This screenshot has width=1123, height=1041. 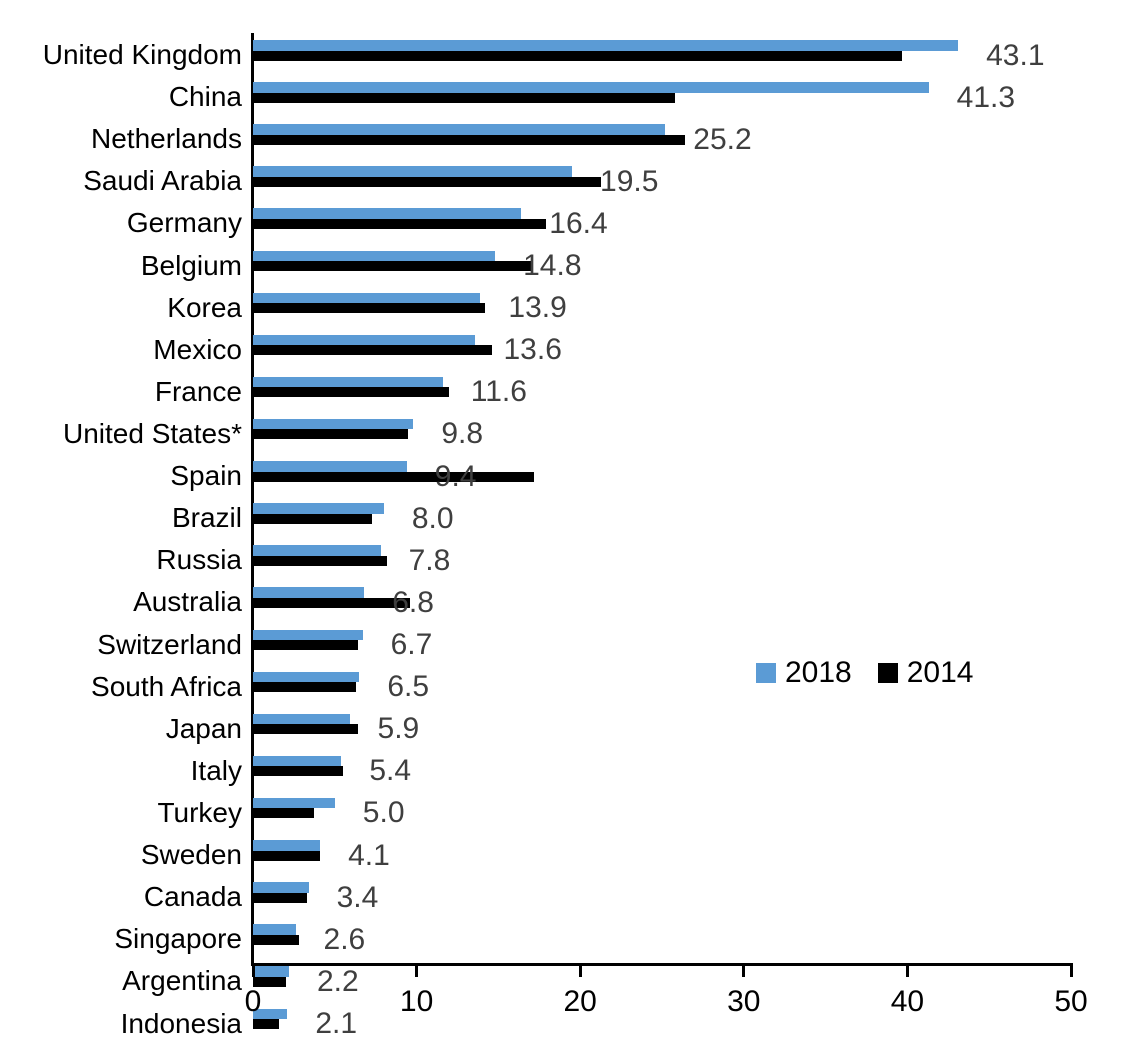 What do you see at coordinates (907, 1001) in the screenshot?
I see `x-axis-tick-label: 40` at bounding box center [907, 1001].